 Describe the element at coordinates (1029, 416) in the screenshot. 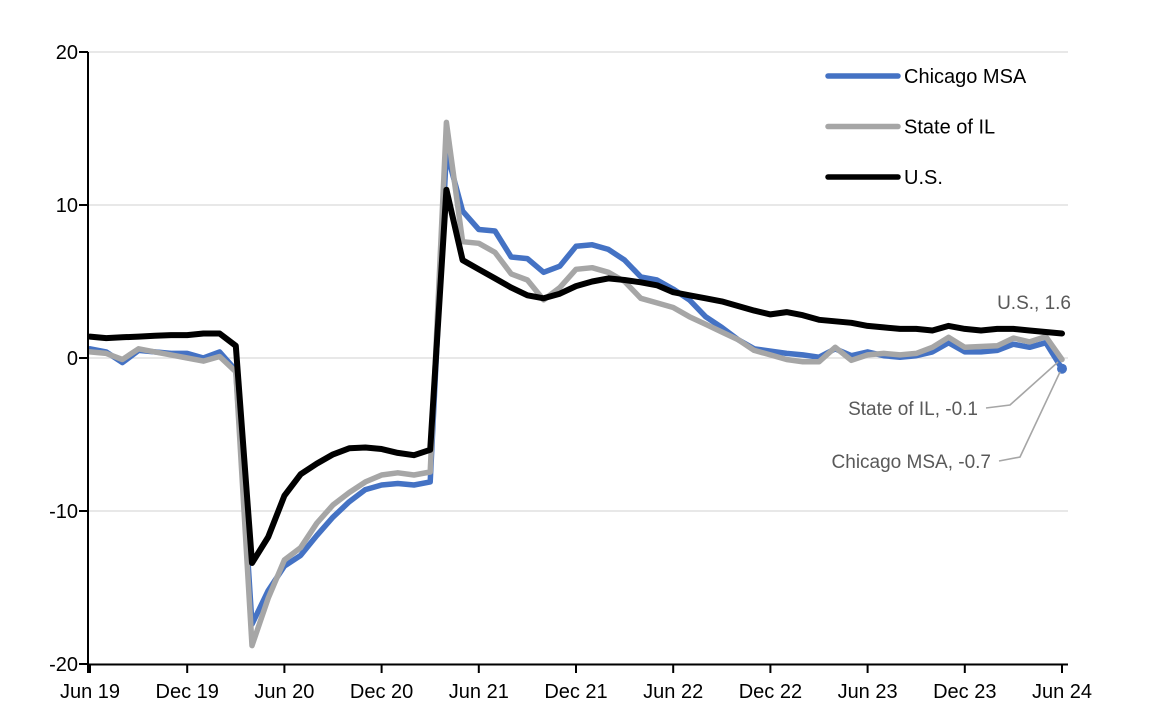

I see `leader-line-chicago-msa` at that location.